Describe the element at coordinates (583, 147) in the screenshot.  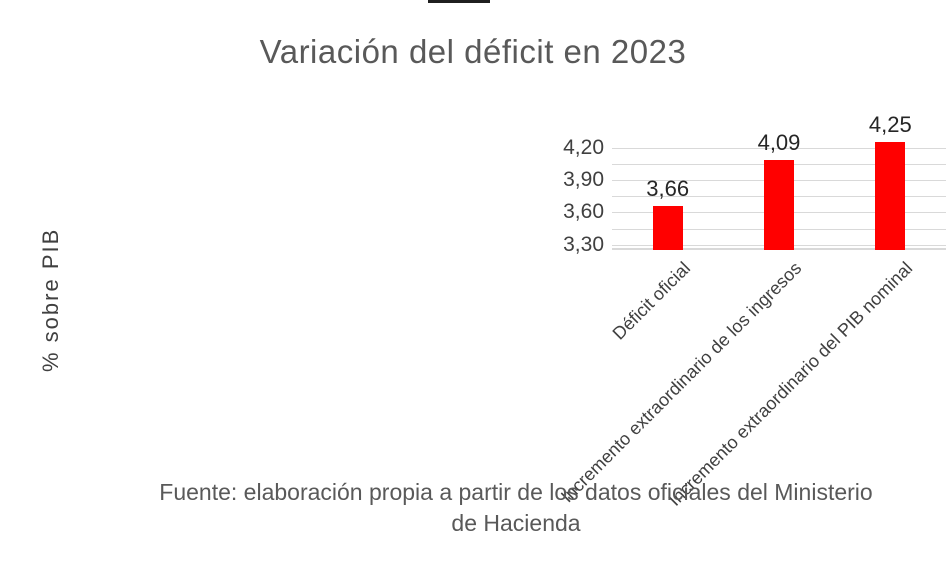
I see `y-tick-label: 4,20` at that location.